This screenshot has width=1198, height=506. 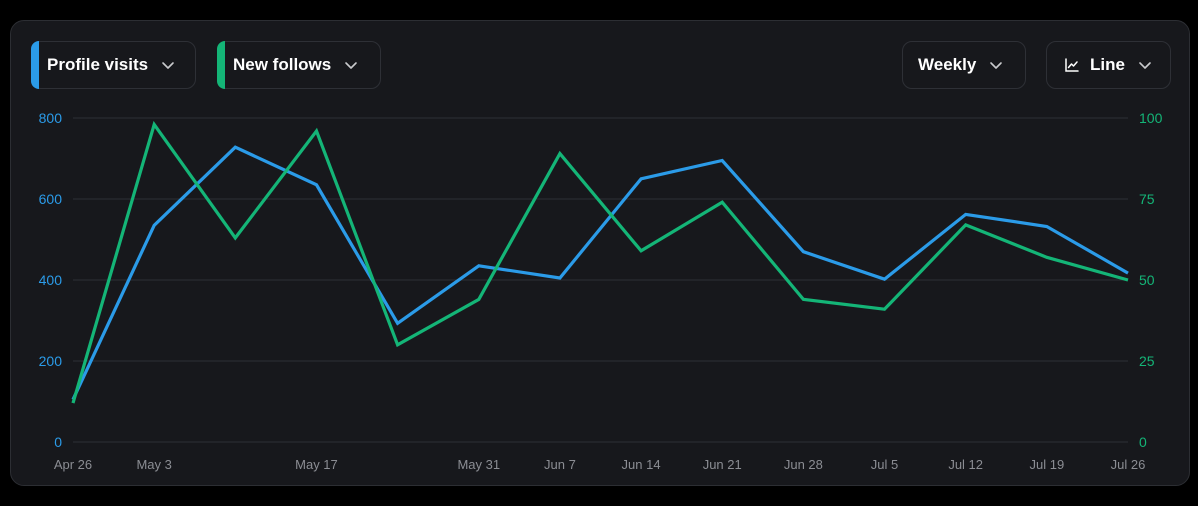 I want to click on profile-visits-dropdown: Profile visits, so click(x=113, y=65).